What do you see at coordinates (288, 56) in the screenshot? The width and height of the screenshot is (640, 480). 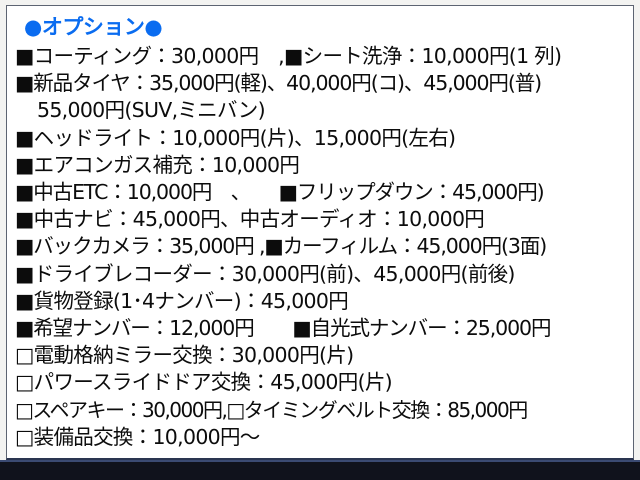 I see `list-item-coating-seat-wash: ■コーティング：30,000円 ,■シート洗浄：10,000円(1 列)` at bounding box center [288, 56].